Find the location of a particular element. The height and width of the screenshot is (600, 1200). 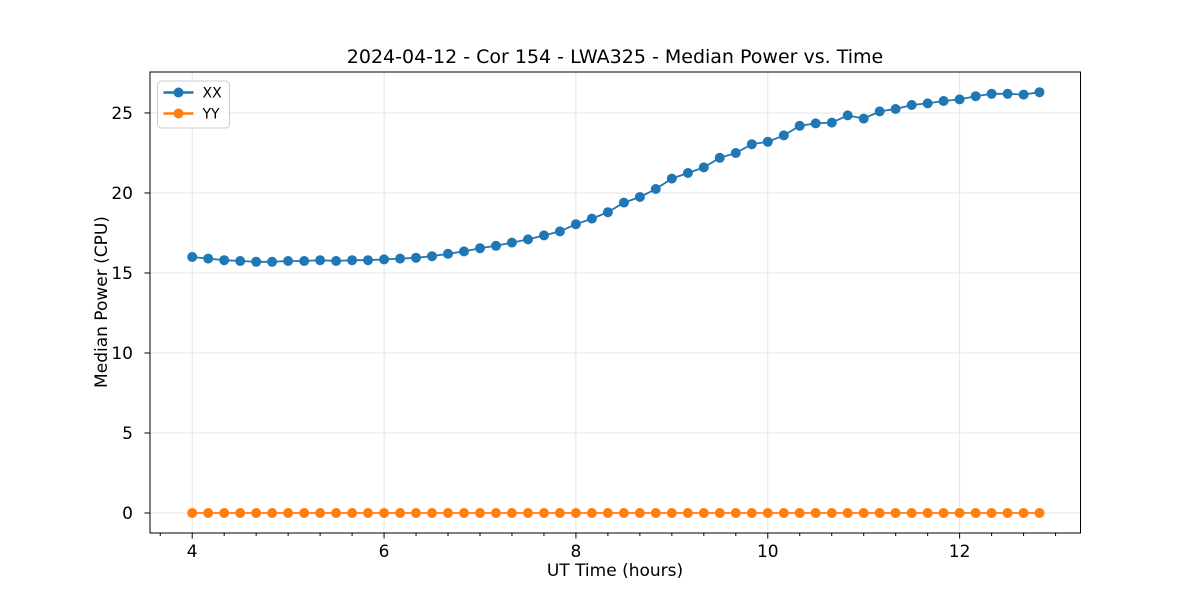

x-tick-label-12: 12 is located at coordinates (960, 552).